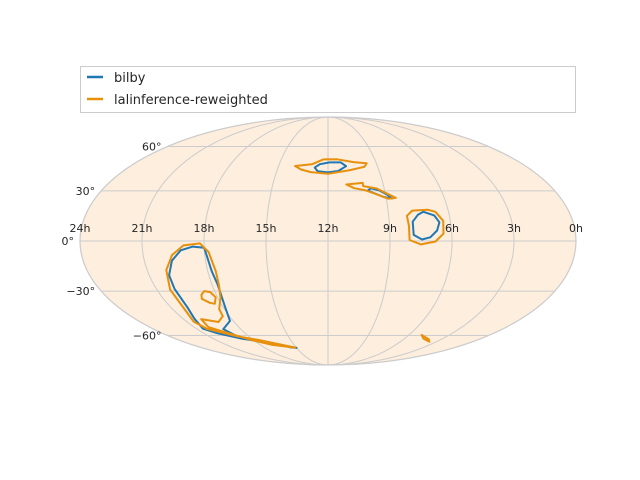 This screenshot has width=640, height=480. Describe the element at coordinates (86, 191) in the screenshot. I see `dec-tick-label: 30°` at that location.